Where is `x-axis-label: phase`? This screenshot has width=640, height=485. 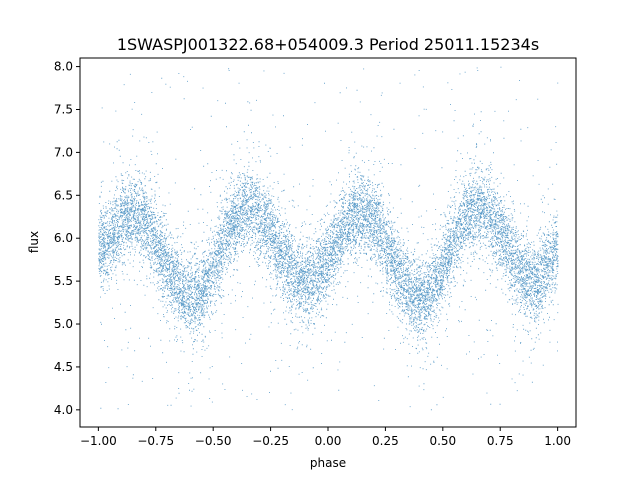
x-axis-label: phase is located at coordinates (328, 463).